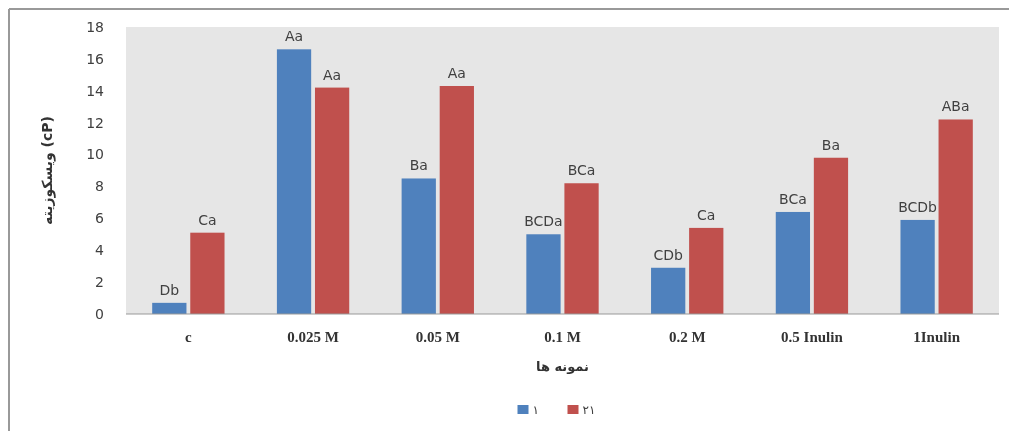  Describe the element at coordinates (95, 26) in the screenshot. I see `y-tick-label: 18` at that location.